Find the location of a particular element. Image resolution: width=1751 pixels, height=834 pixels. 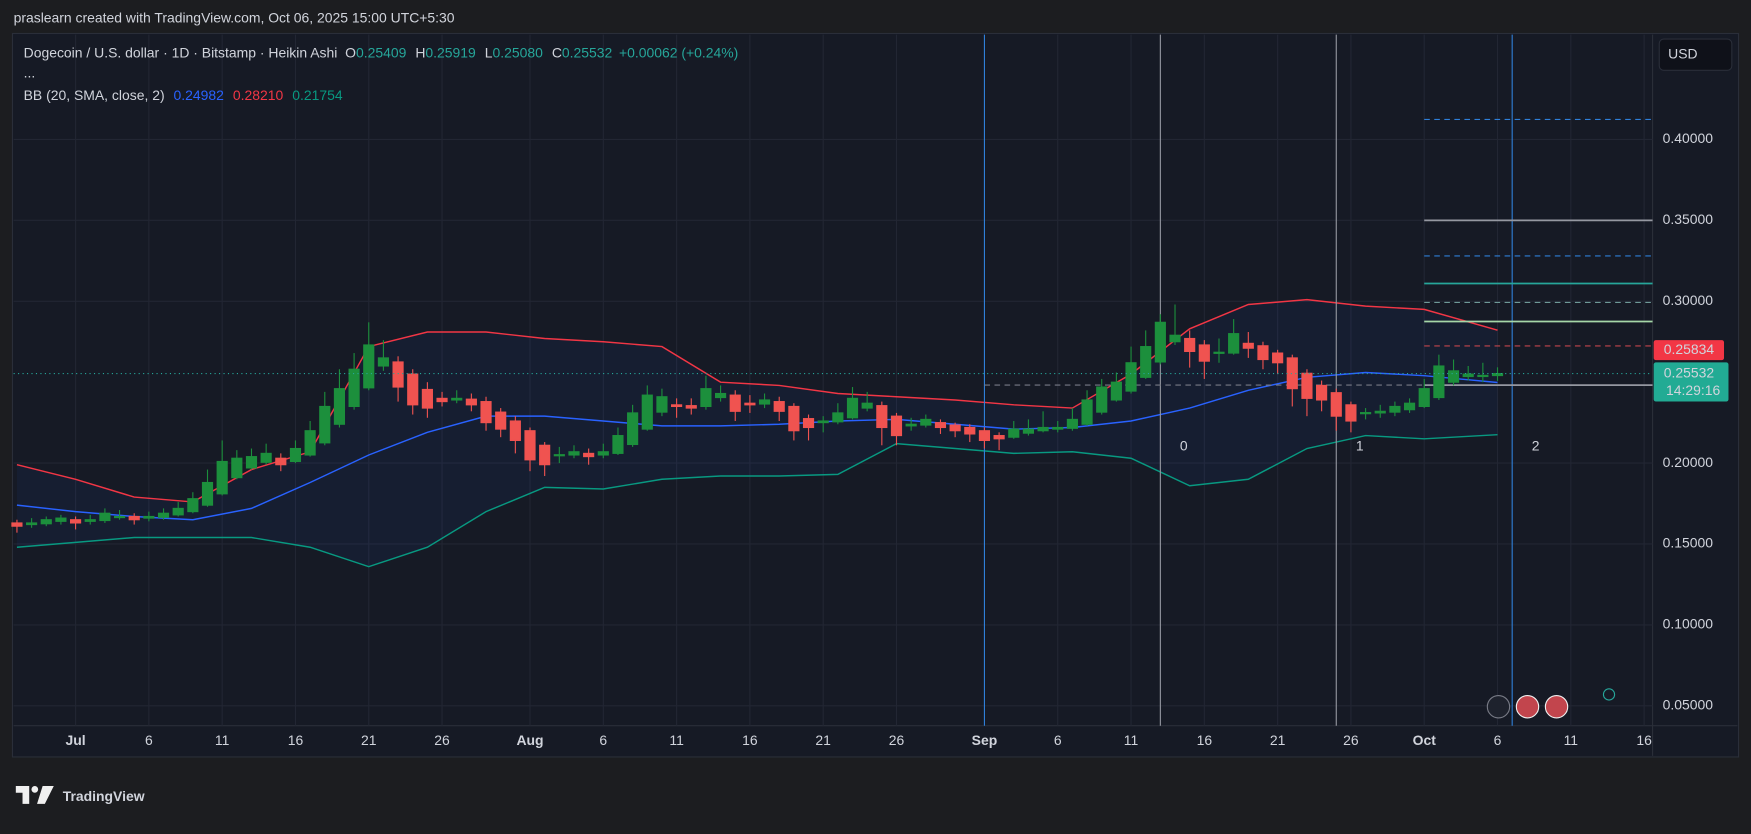

currency: USD is located at coordinates (1682, 53).